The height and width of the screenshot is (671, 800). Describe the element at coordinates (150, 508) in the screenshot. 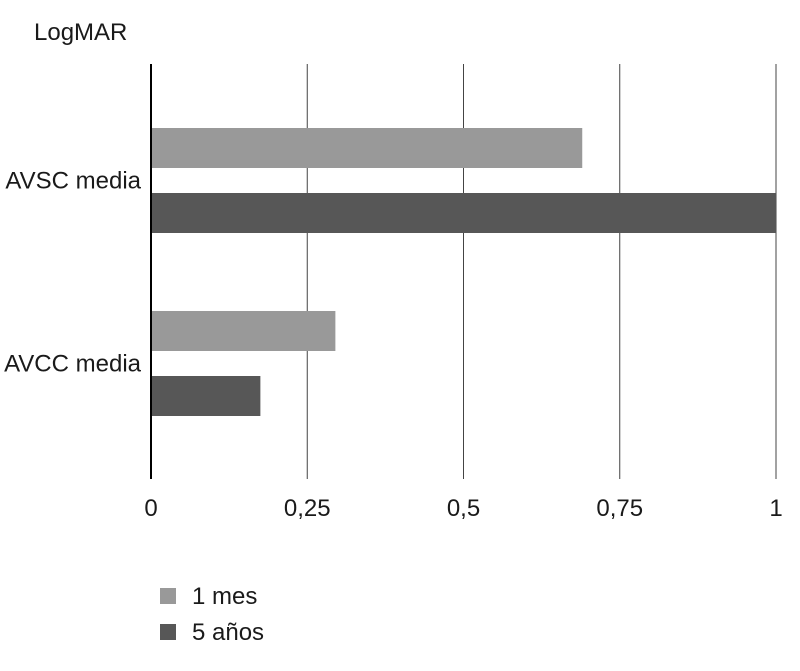

I see `x-tick-label-0: 0` at that location.